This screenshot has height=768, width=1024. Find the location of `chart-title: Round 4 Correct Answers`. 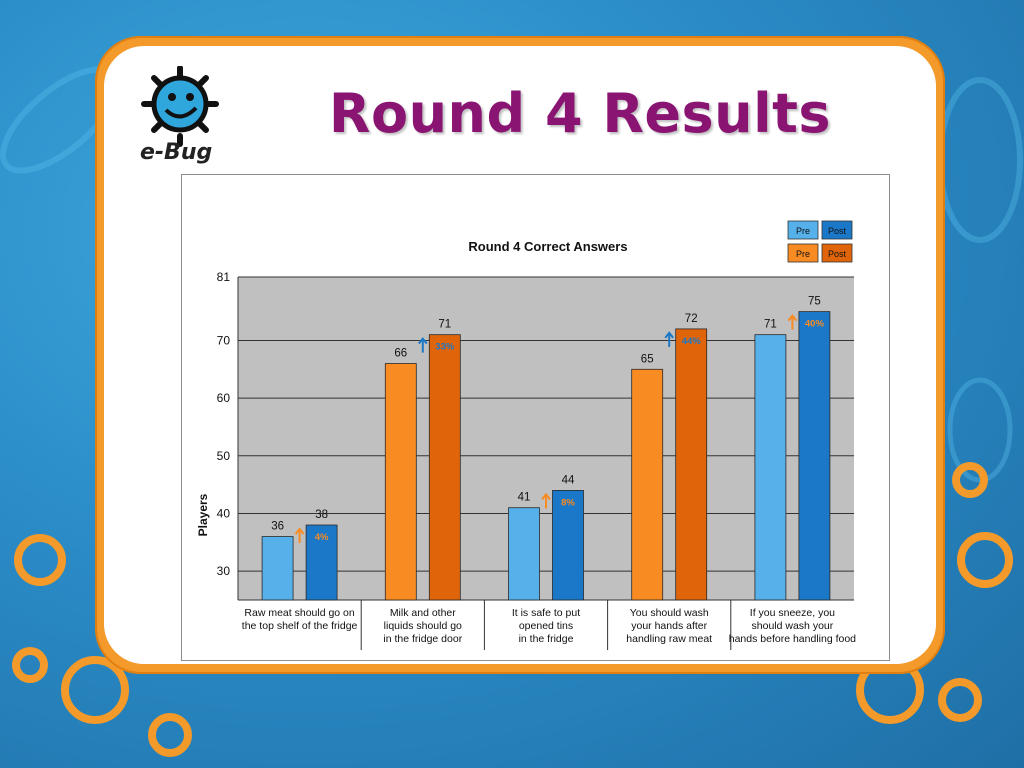

chart-title: Round 4 Correct Answers is located at coordinates (547, 246).